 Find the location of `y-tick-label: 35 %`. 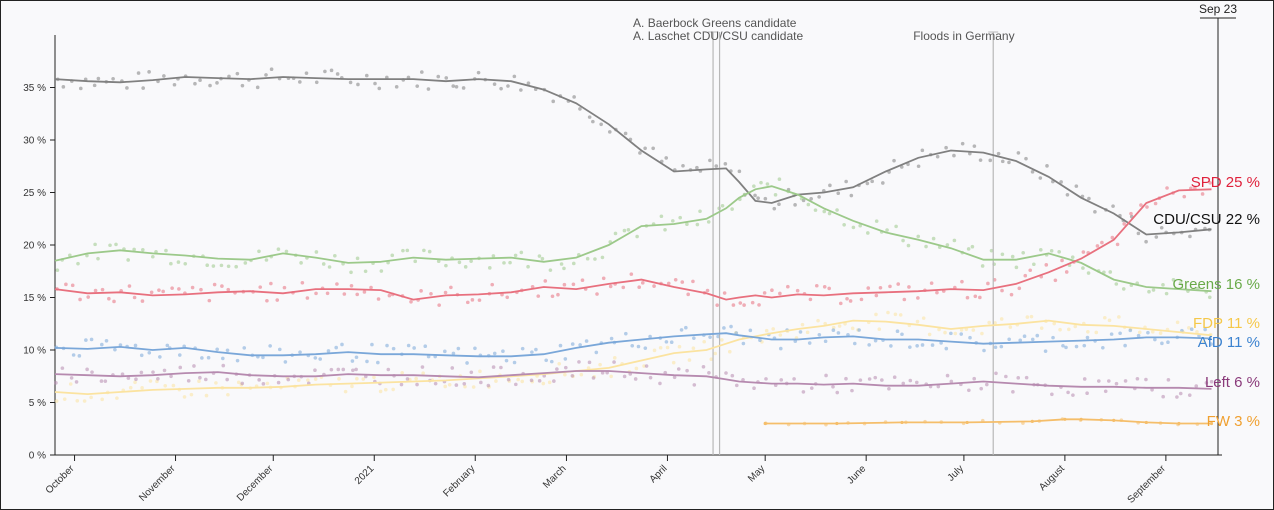

y-tick-label: 35 % is located at coordinates (34, 88).